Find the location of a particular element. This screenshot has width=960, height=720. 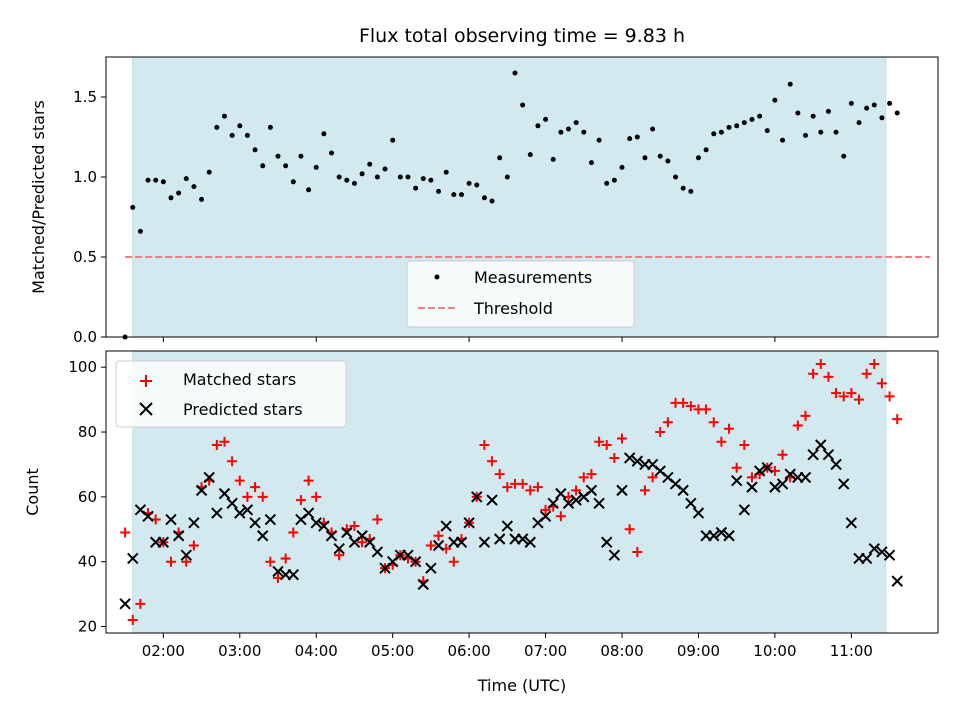

bottom-y-axis: 20 40 60 80 100 is located at coordinates (87, 497).